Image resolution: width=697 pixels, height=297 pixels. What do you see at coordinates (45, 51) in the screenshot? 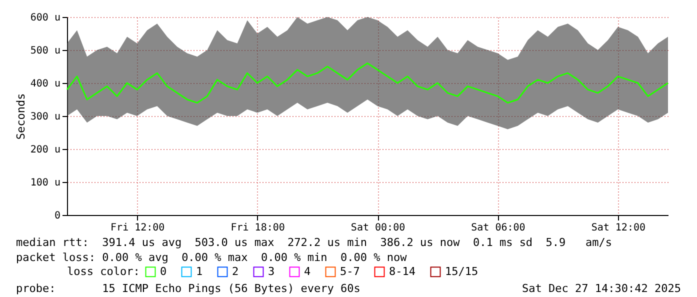
I see `y-tick-label: 500 u` at bounding box center [45, 51].